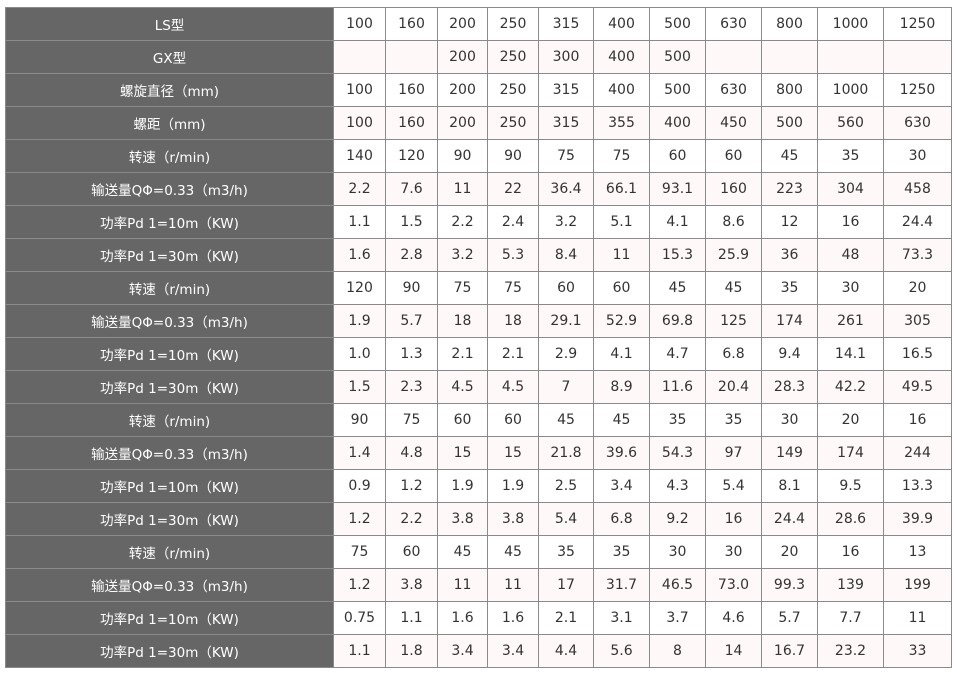  Describe the element at coordinates (733, 651) in the screenshot. I see `table-cell: 14` at that location.